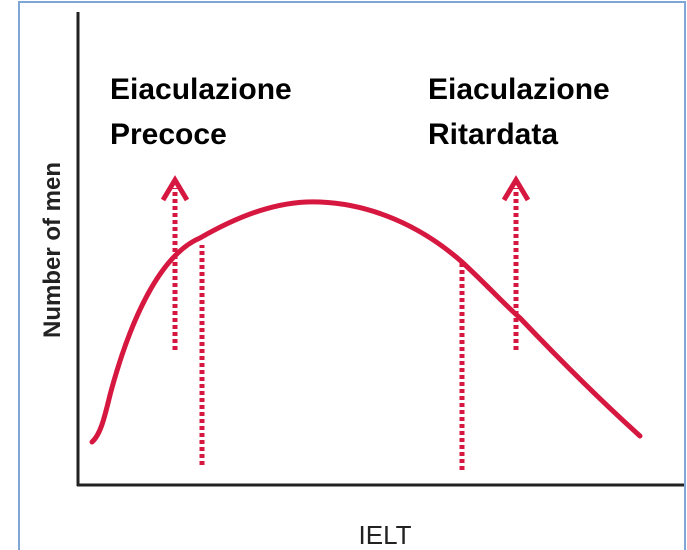 This screenshot has width=687, height=550. Describe the element at coordinates (519, 89) in the screenshot. I see `label-right-line1: Eiaculazione` at that location.